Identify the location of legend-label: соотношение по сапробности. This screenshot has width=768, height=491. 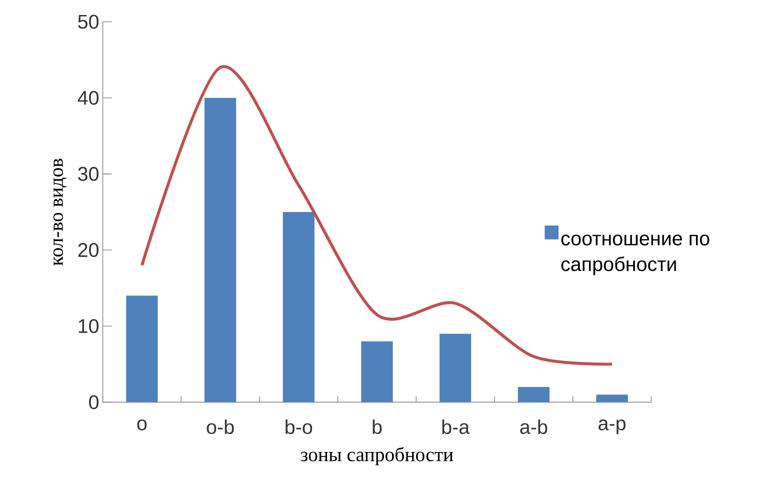
(635, 255).